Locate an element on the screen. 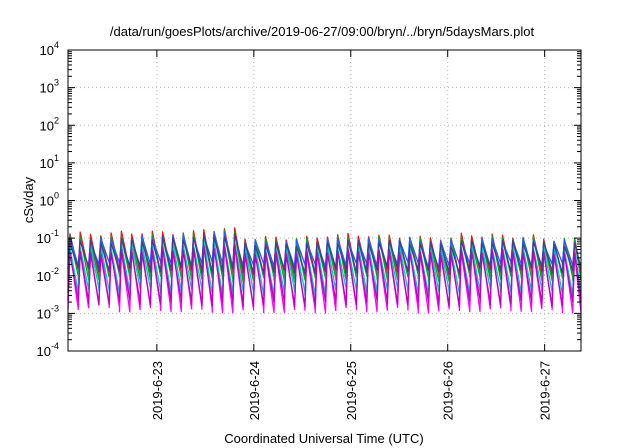 This screenshot has width=640, height=448. x-tick-label: 2019-6-24 is located at coordinates (254, 390).